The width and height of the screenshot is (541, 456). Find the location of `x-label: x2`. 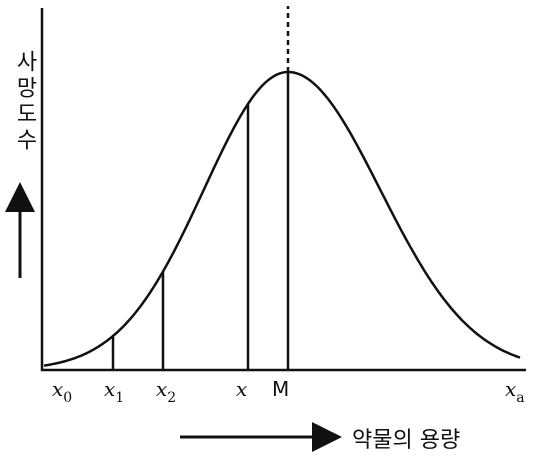

x-label: x2 is located at coordinates (166, 391).